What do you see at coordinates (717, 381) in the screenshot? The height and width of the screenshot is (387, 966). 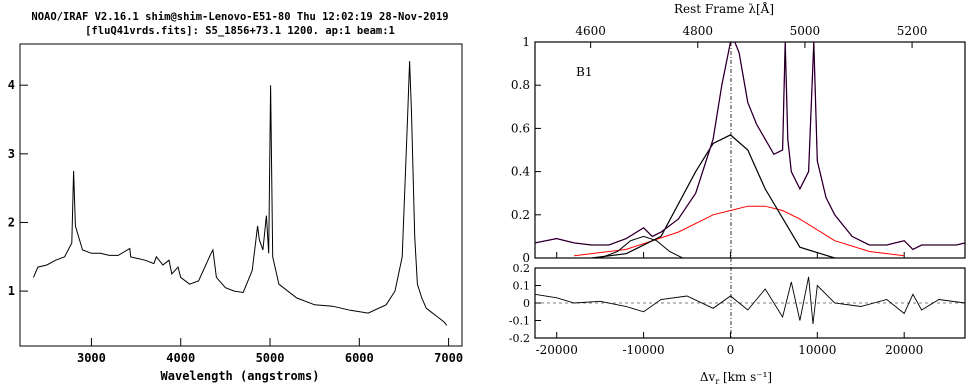 I see `xlabel-subscript: r` at bounding box center [717, 381].